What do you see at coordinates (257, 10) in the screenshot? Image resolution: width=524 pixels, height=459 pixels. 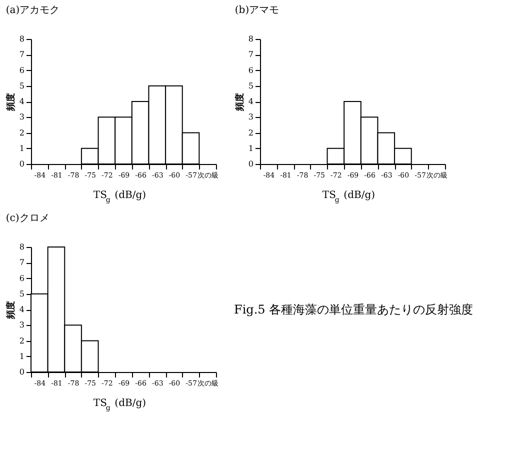 I see `chart-title: (b)アマモ` at bounding box center [257, 10].